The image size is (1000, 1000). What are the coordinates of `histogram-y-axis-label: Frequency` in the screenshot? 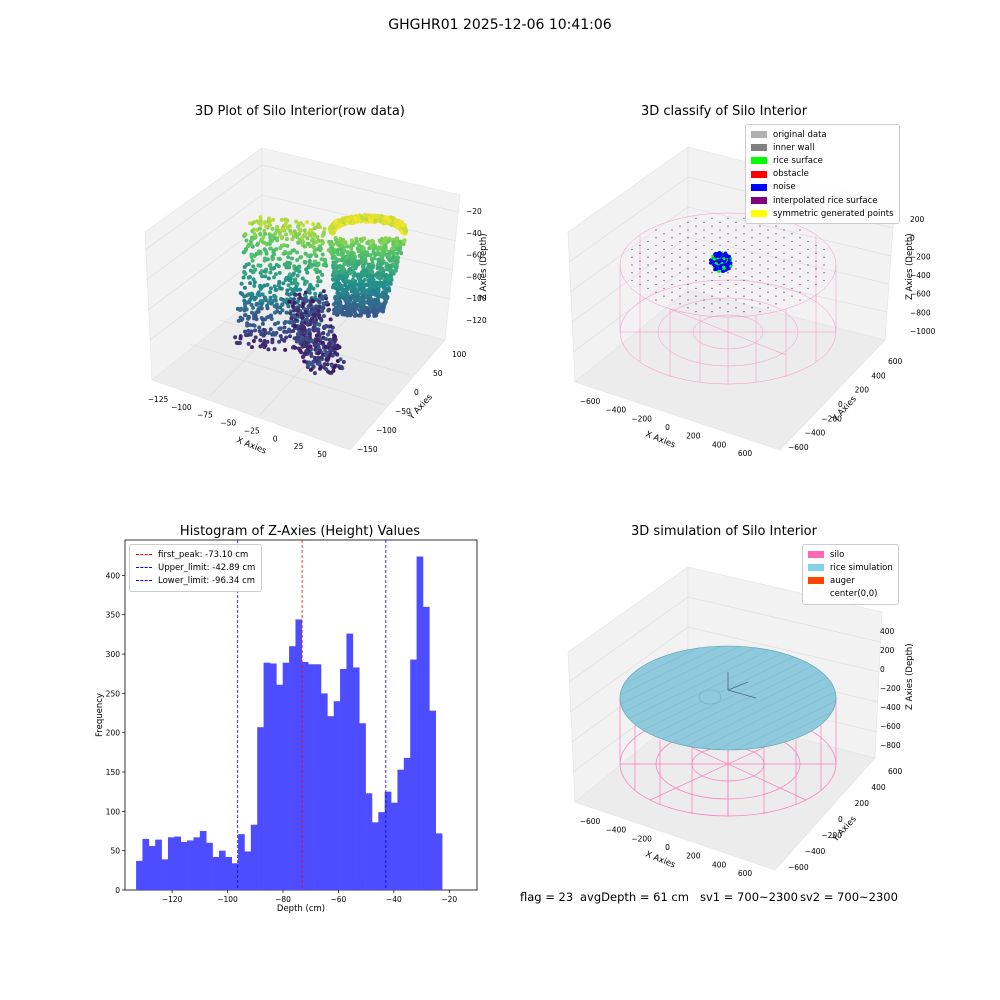 It's located at (100, 715).